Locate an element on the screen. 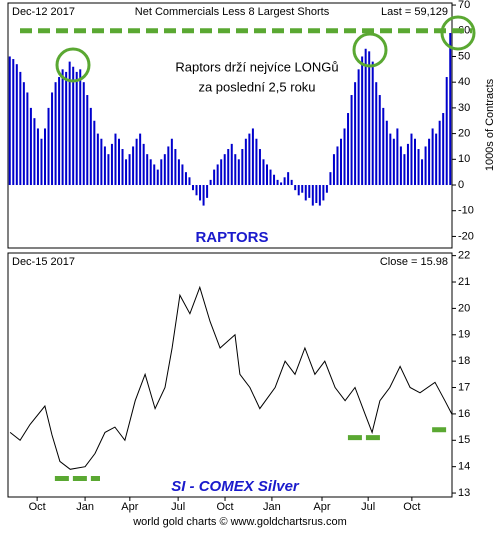  y-tick-label: 22 is located at coordinates (464, 256).